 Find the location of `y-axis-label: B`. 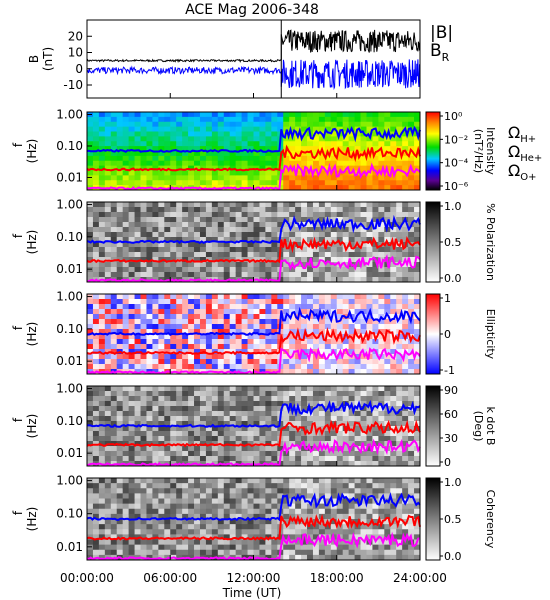

y-axis-label: B is located at coordinates (34, 59).